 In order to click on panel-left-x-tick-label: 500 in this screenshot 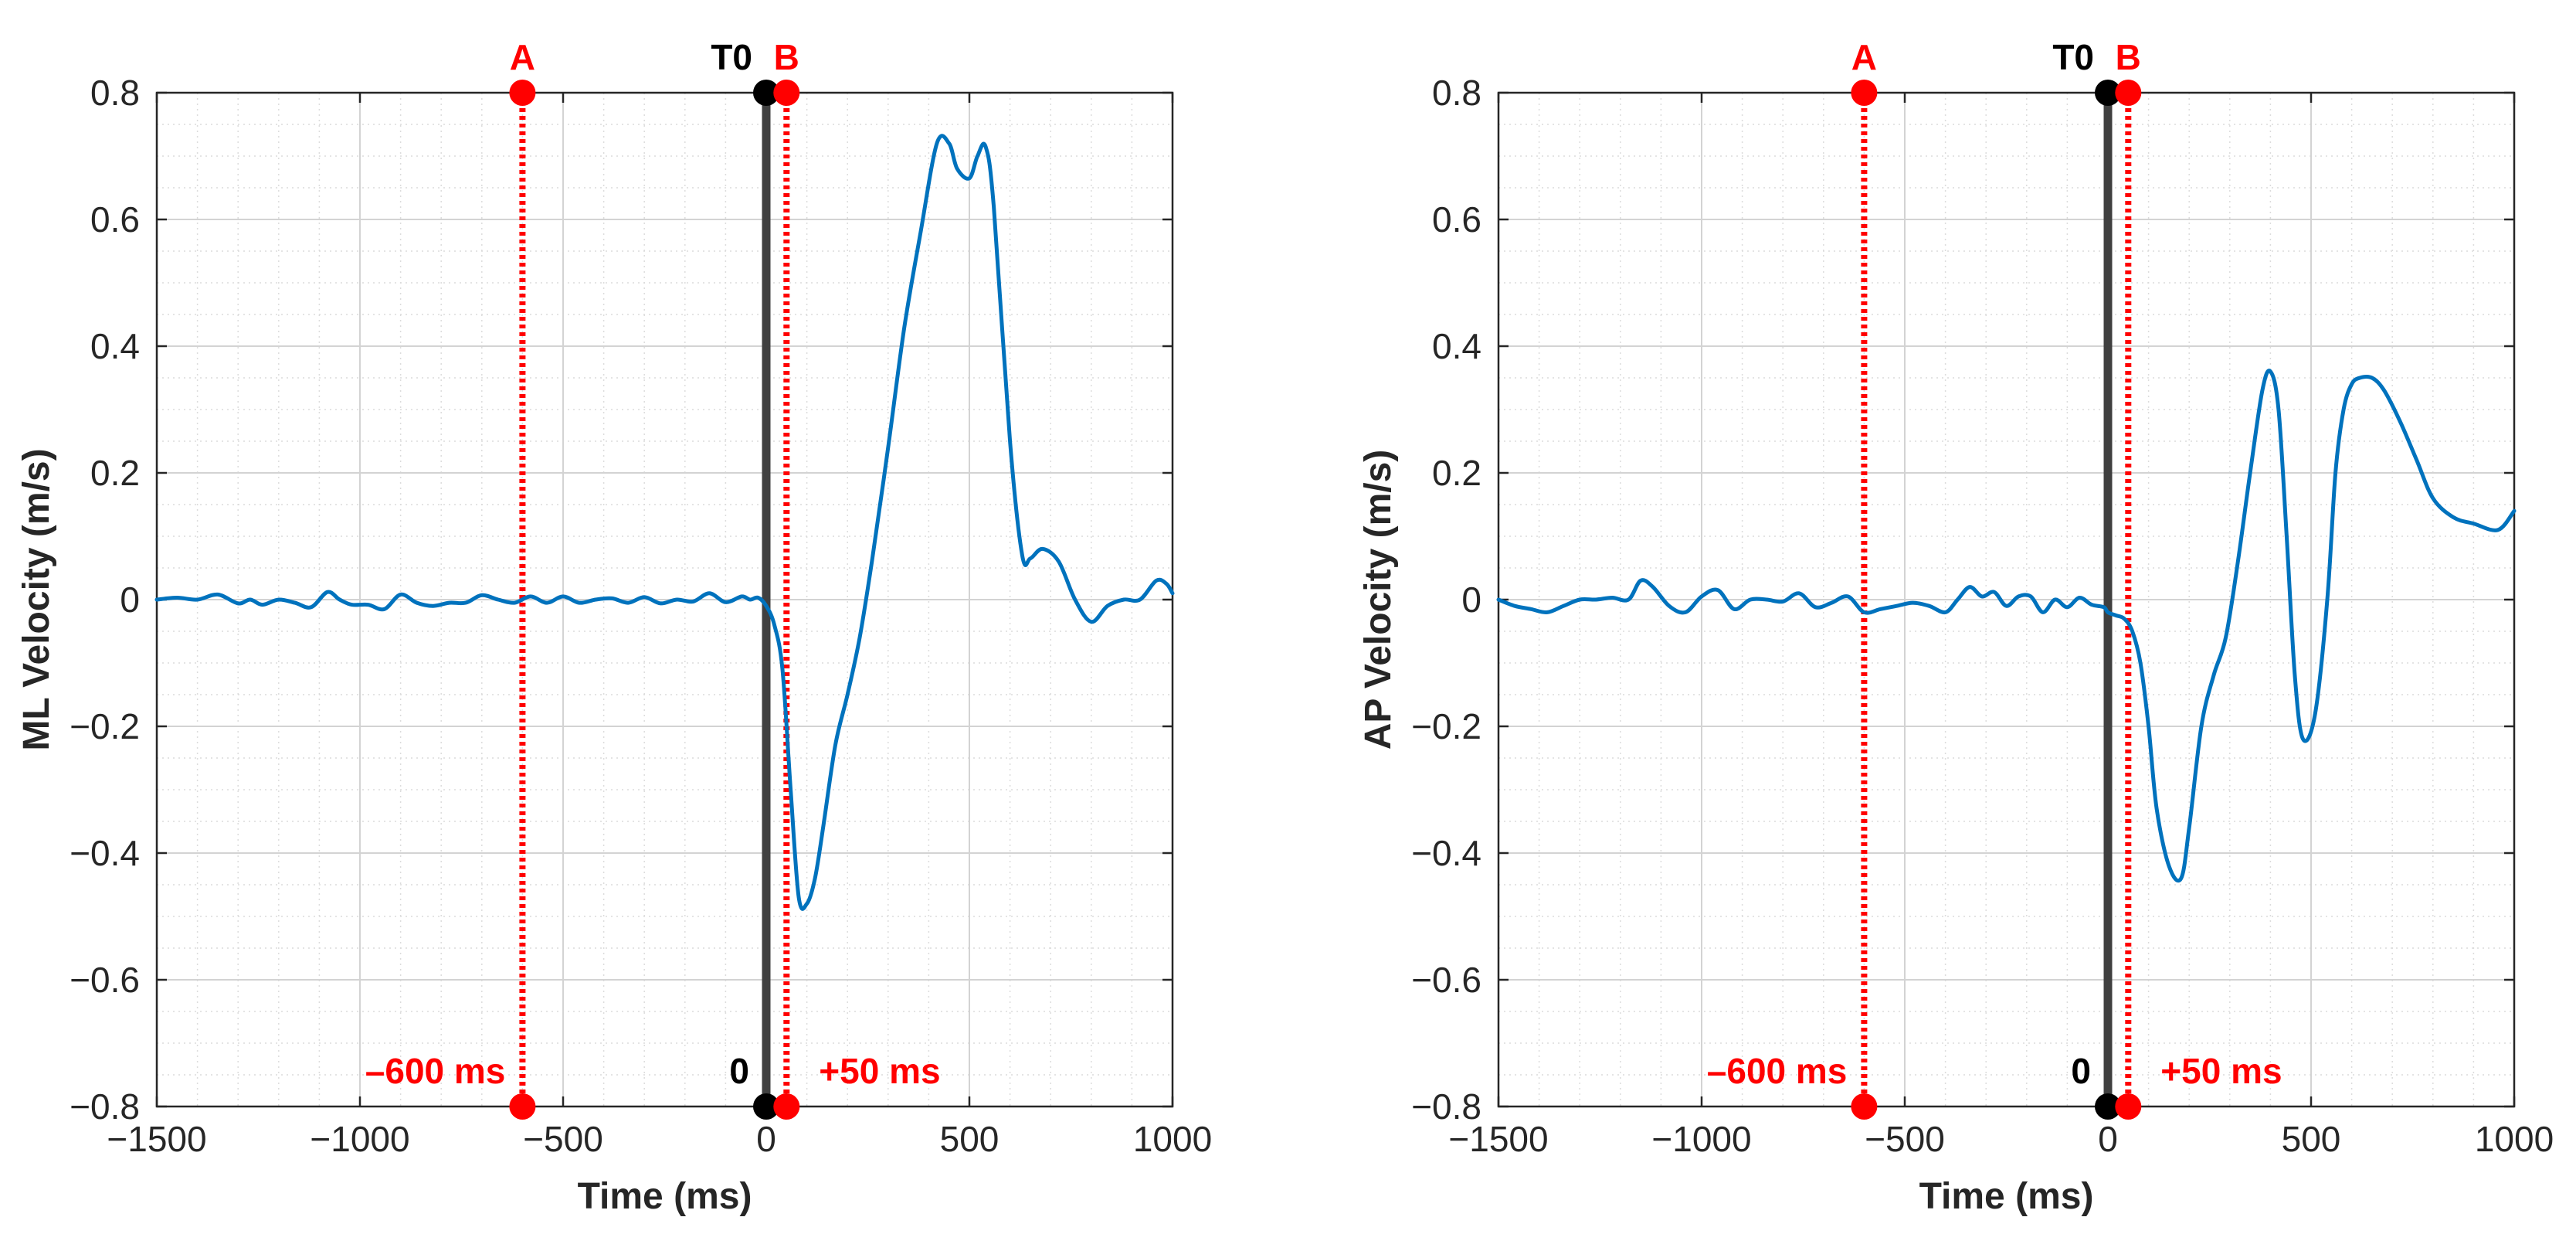, I will do `click(970, 1139)`.